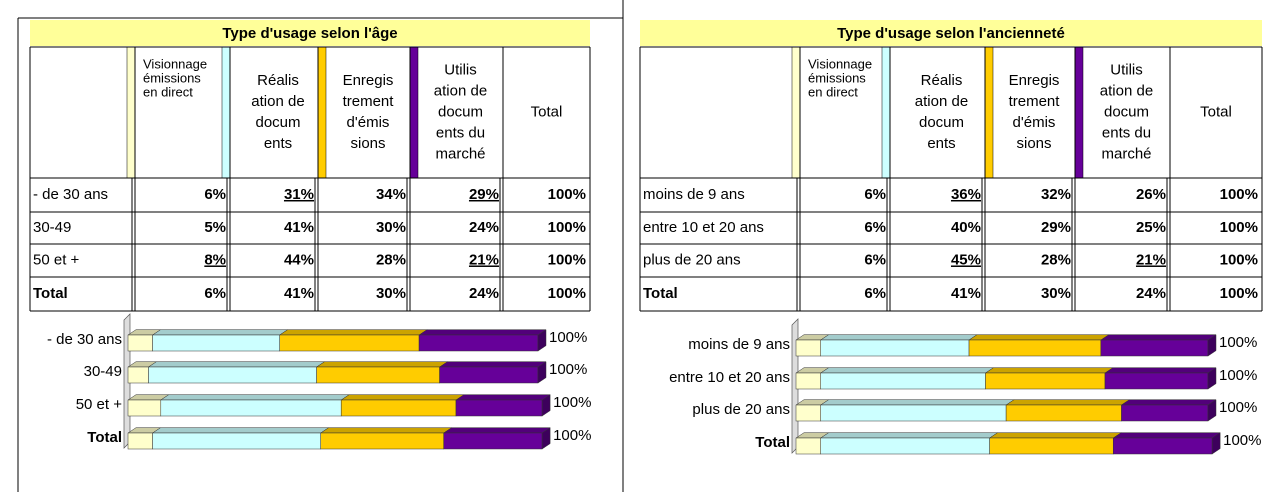  I want to click on panel-title: Type d'usage selon l'âge, so click(309, 33).